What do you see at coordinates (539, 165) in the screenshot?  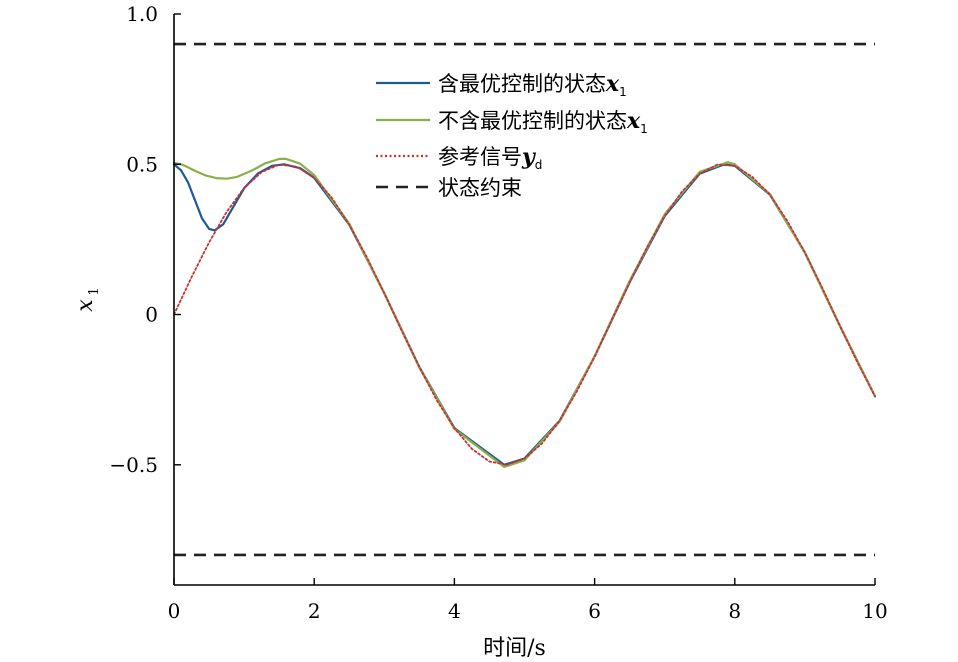 I see `legend-label-sub: d` at bounding box center [539, 165].